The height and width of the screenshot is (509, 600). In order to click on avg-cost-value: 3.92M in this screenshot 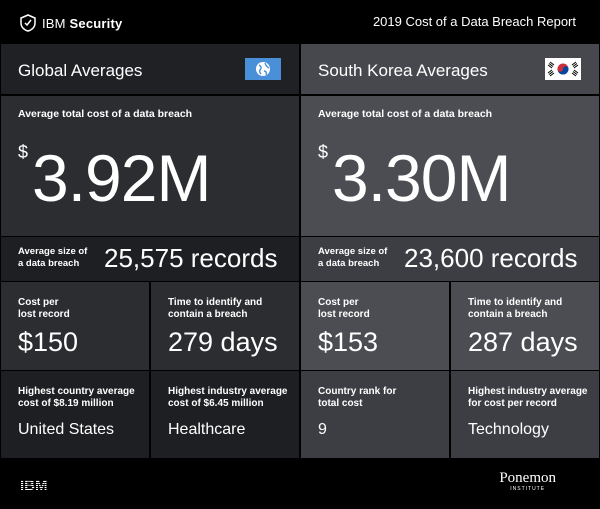, I will do `click(121, 178)`.